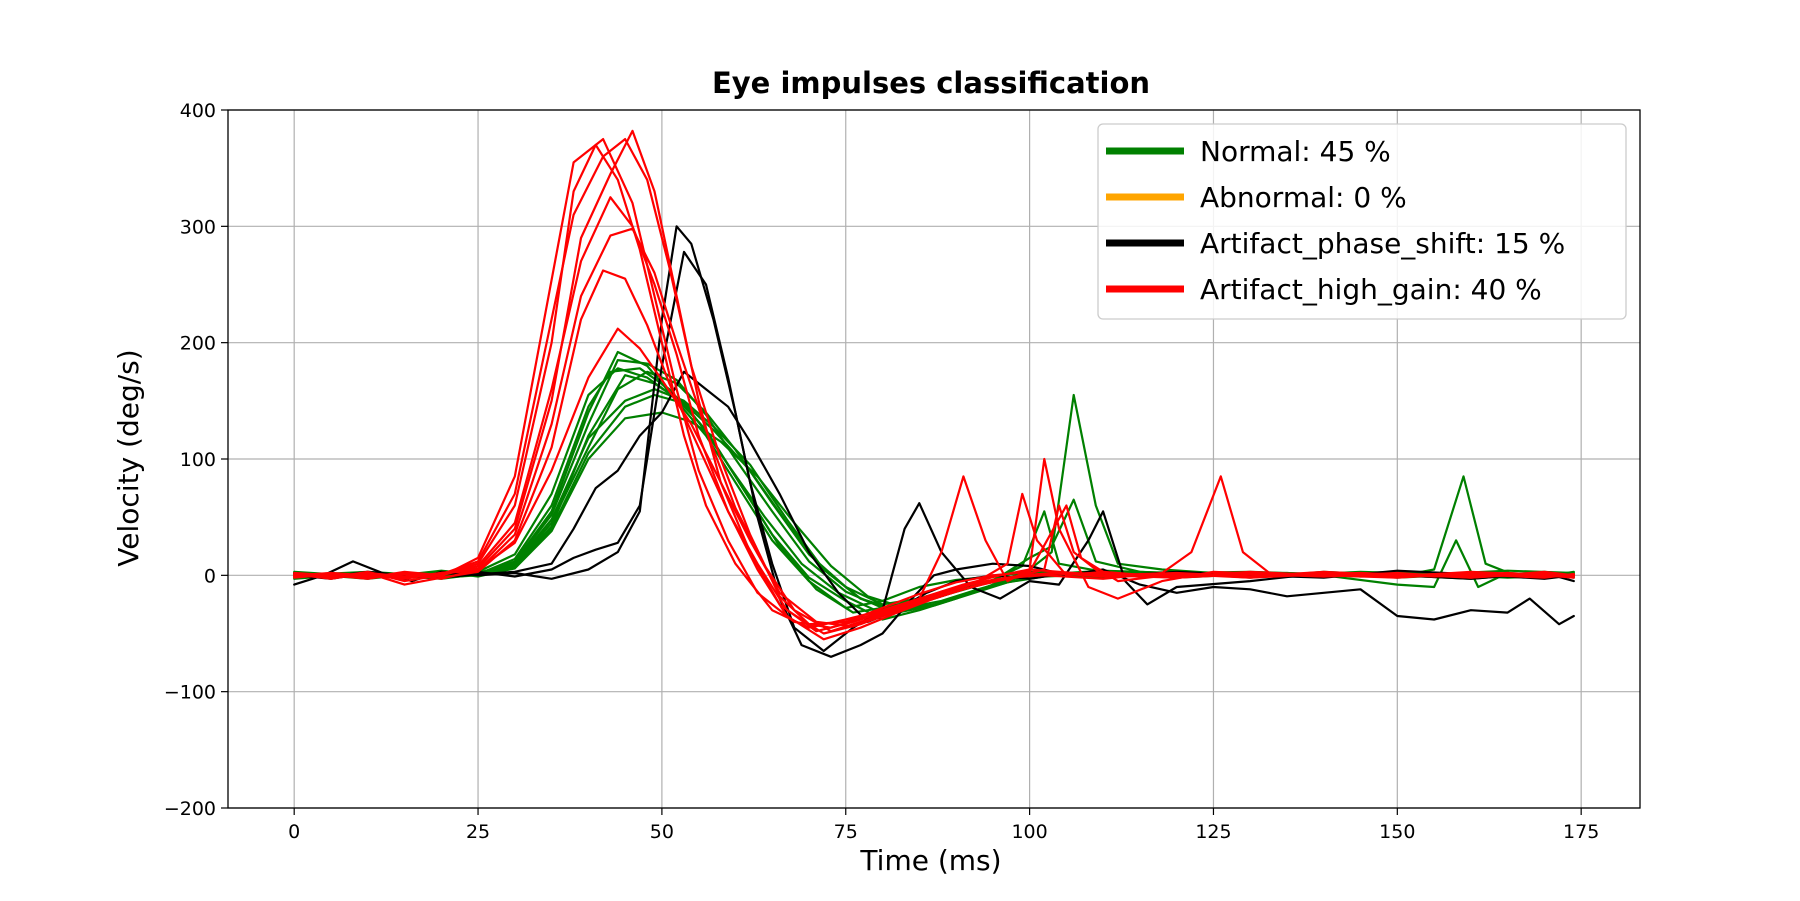 Image resolution: width=1800 pixels, height=901 pixels. Describe the element at coordinates (294, 832) in the screenshot. I see `x-tick-label: 0` at that location.